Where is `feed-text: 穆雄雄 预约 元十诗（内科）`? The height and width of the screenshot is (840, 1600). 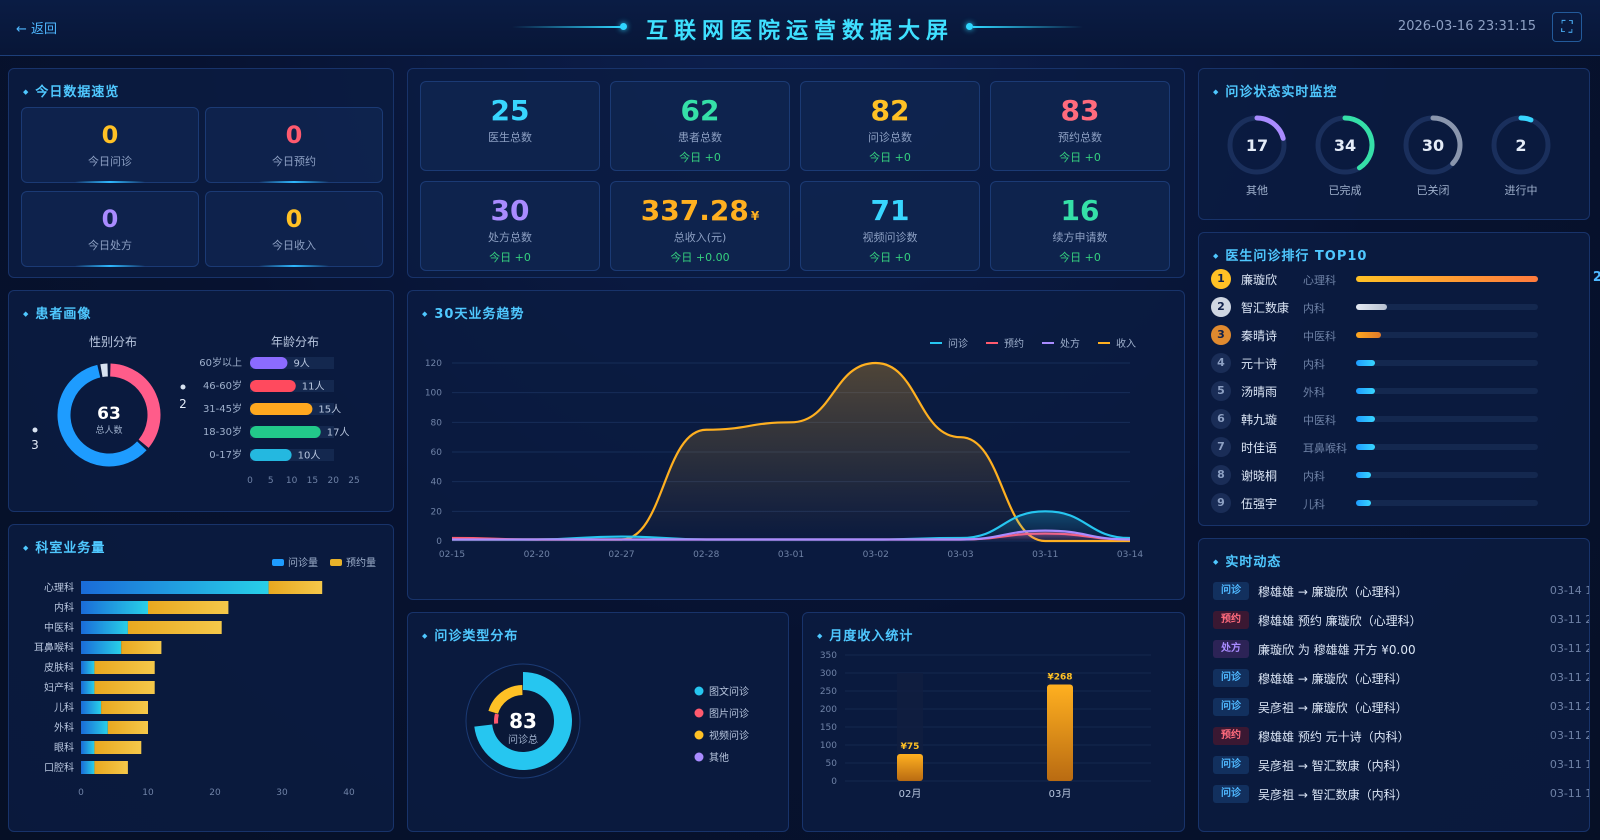
feed-text: 穆雄雄 预约 元十诗（内科） is located at coordinates (1334, 737).